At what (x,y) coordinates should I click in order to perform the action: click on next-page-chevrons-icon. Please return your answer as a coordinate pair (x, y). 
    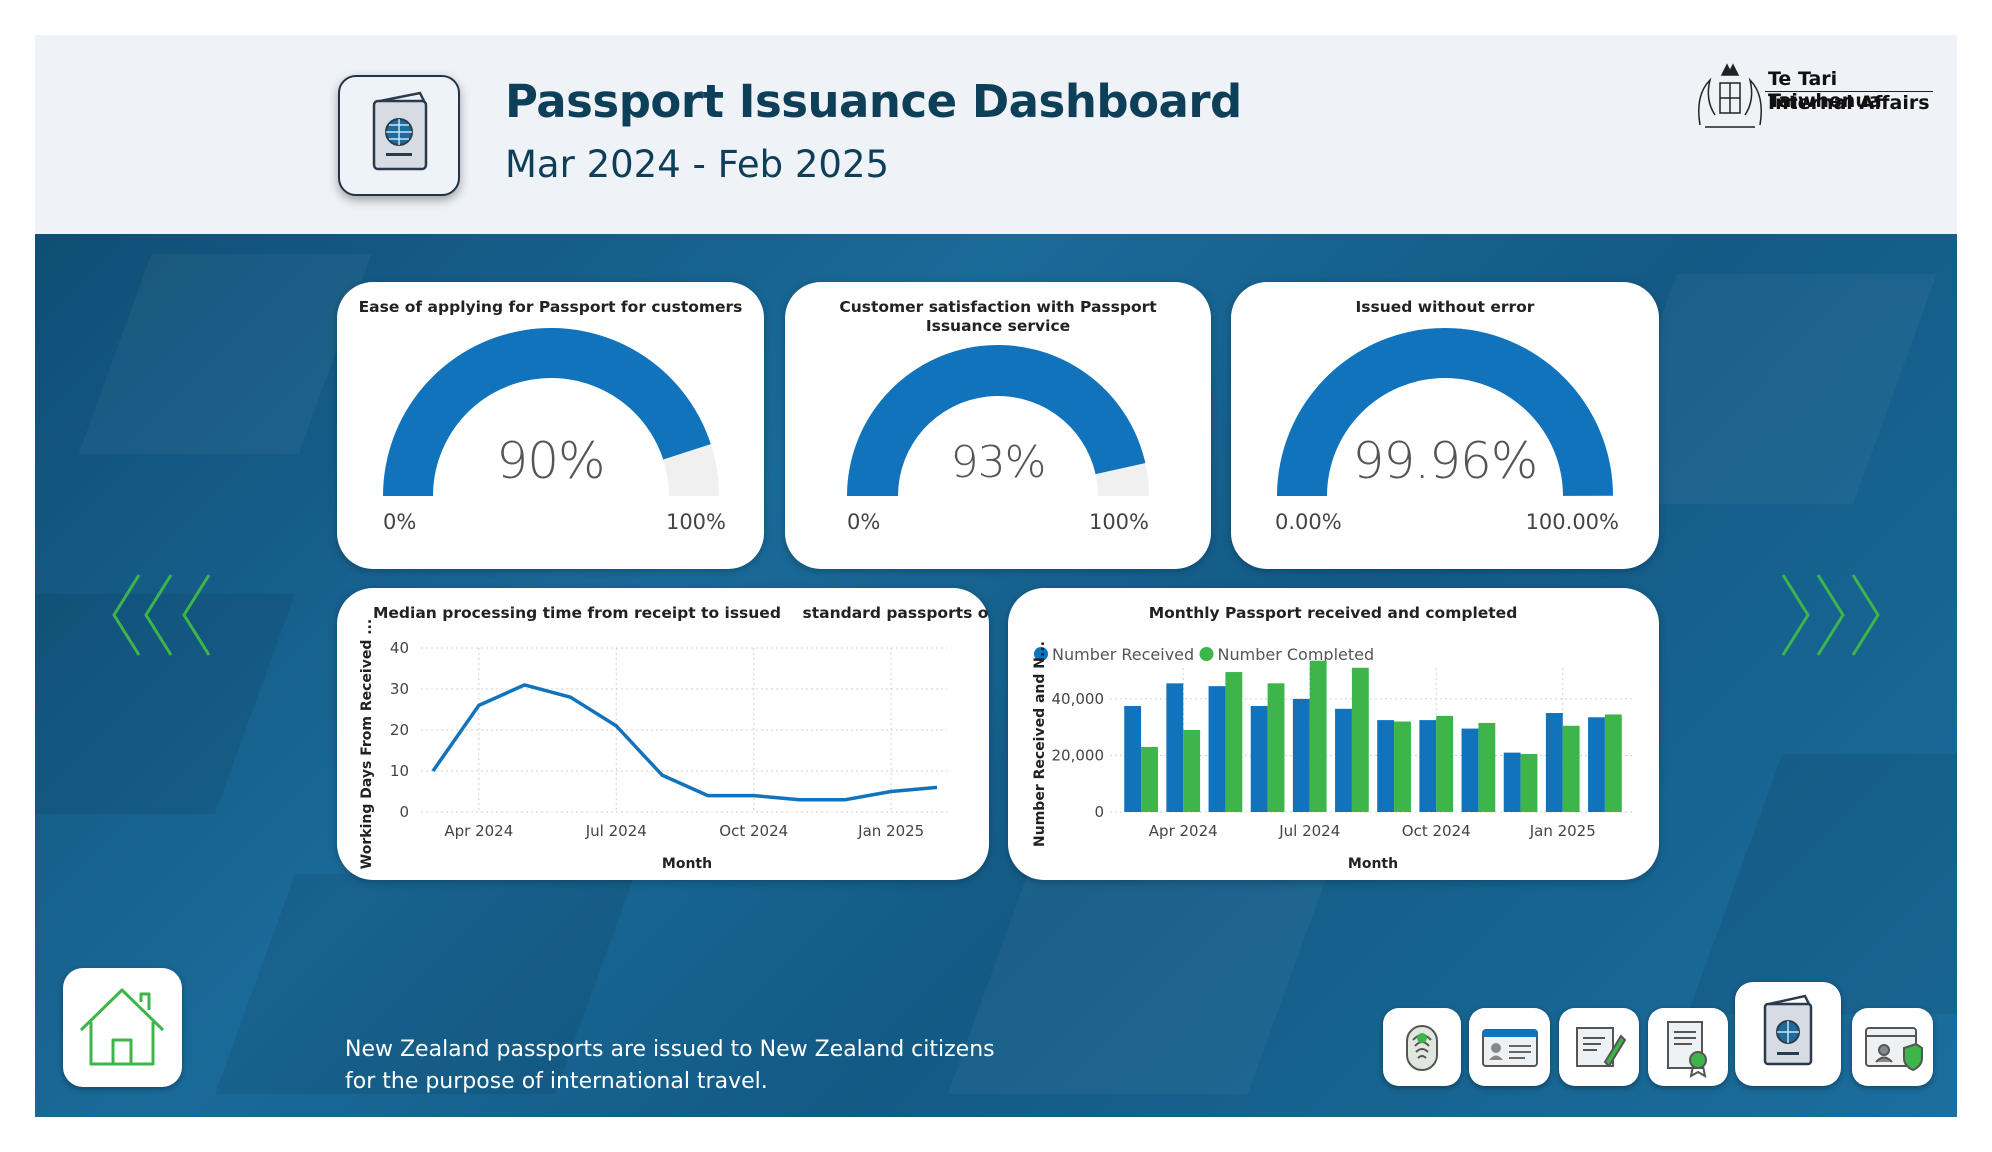
    Looking at the image, I should click on (1828, 615).